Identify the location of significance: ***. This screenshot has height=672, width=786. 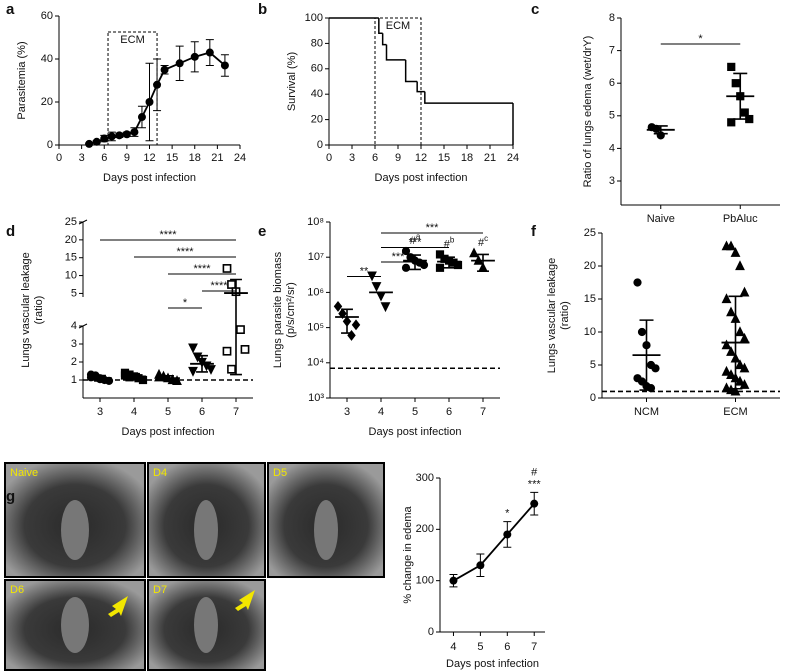
(535, 484).